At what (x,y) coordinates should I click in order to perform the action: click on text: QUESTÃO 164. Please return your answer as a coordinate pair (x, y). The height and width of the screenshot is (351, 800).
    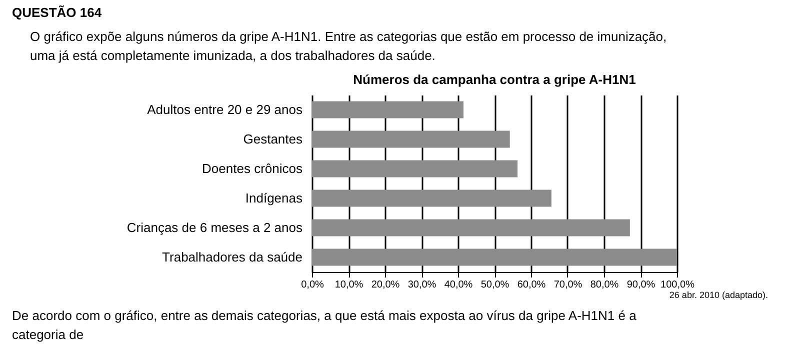
    Looking at the image, I should click on (57, 12).